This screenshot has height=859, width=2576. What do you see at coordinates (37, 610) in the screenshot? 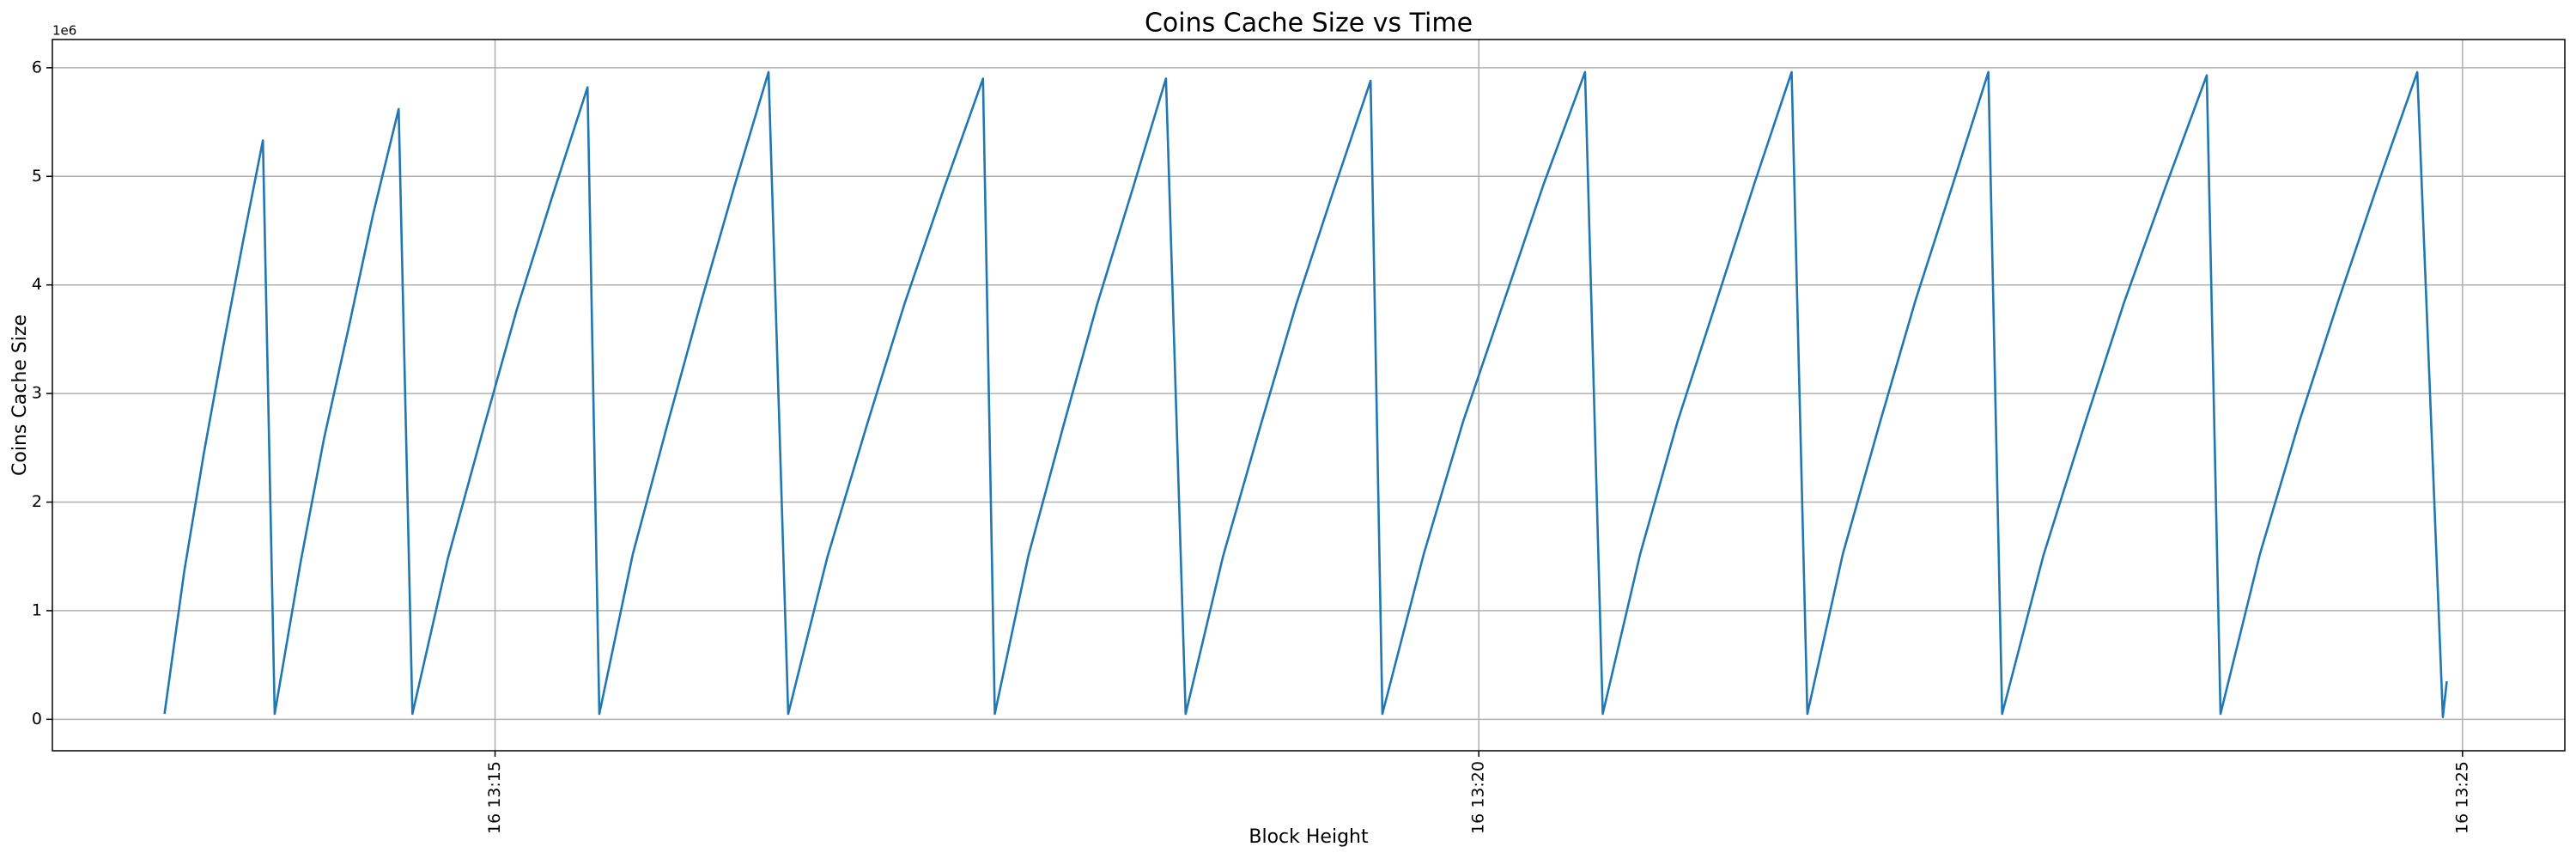
I see `y-tick-label: 1` at bounding box center [37, 610].